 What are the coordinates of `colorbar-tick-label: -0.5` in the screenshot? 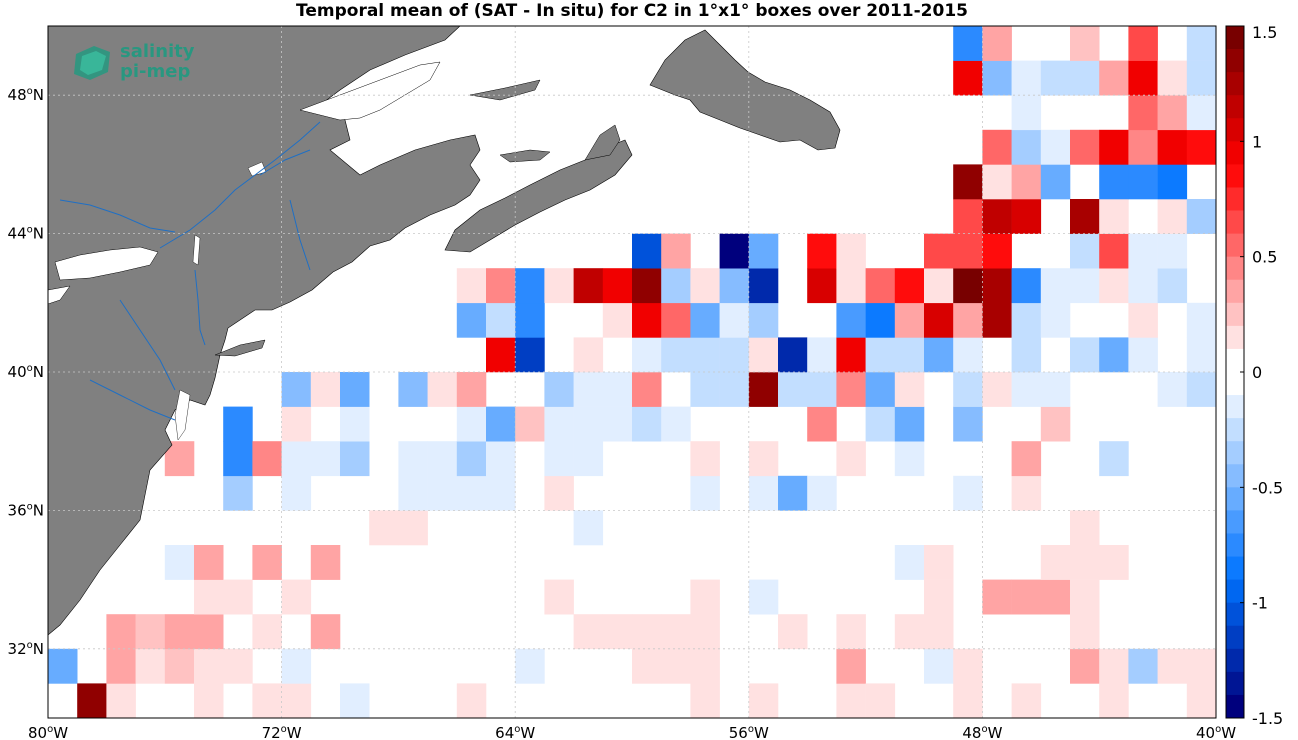 It's located at (1267, 487).